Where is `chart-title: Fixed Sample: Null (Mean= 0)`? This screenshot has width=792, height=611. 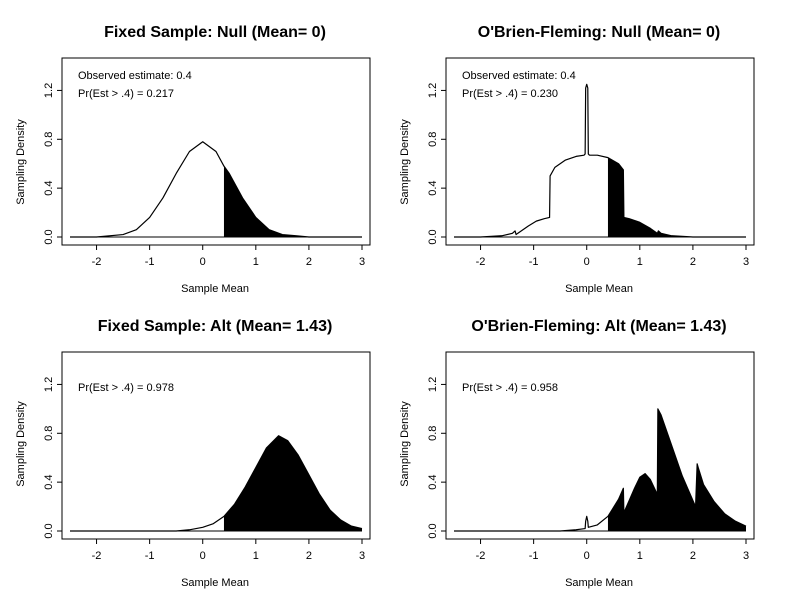
chart-title: Fixed Sample: Null (Mean= 0) is located at coordinates (215, 32).